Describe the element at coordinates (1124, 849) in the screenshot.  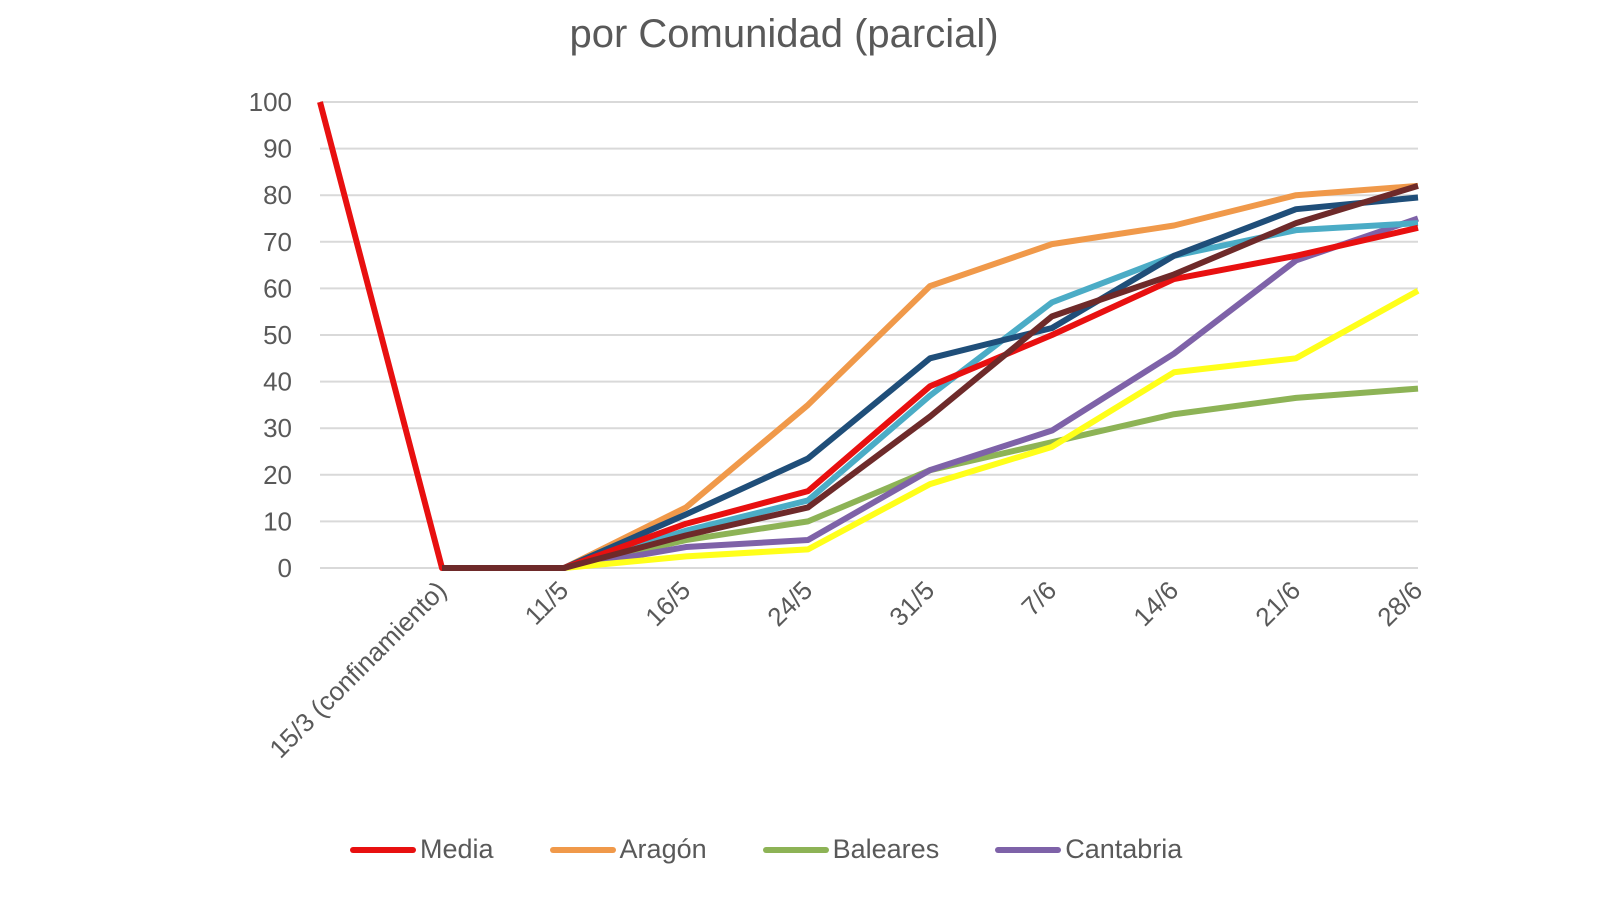
I see `legend-label: Cantabria` at that location.